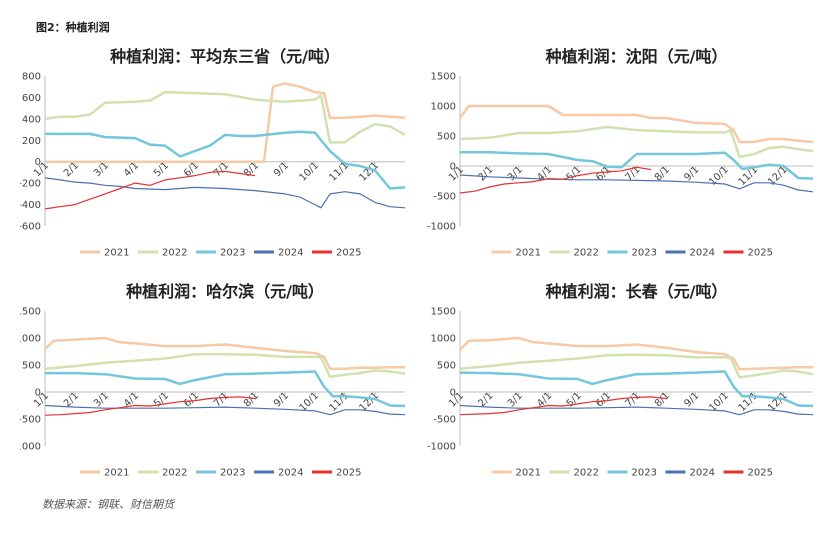 The width and height of the screenshot is (831, 533). Describe the element at coordinates (73, 27) in the screenshot. I see `figure-caption: 图2：种植利润` at that location.